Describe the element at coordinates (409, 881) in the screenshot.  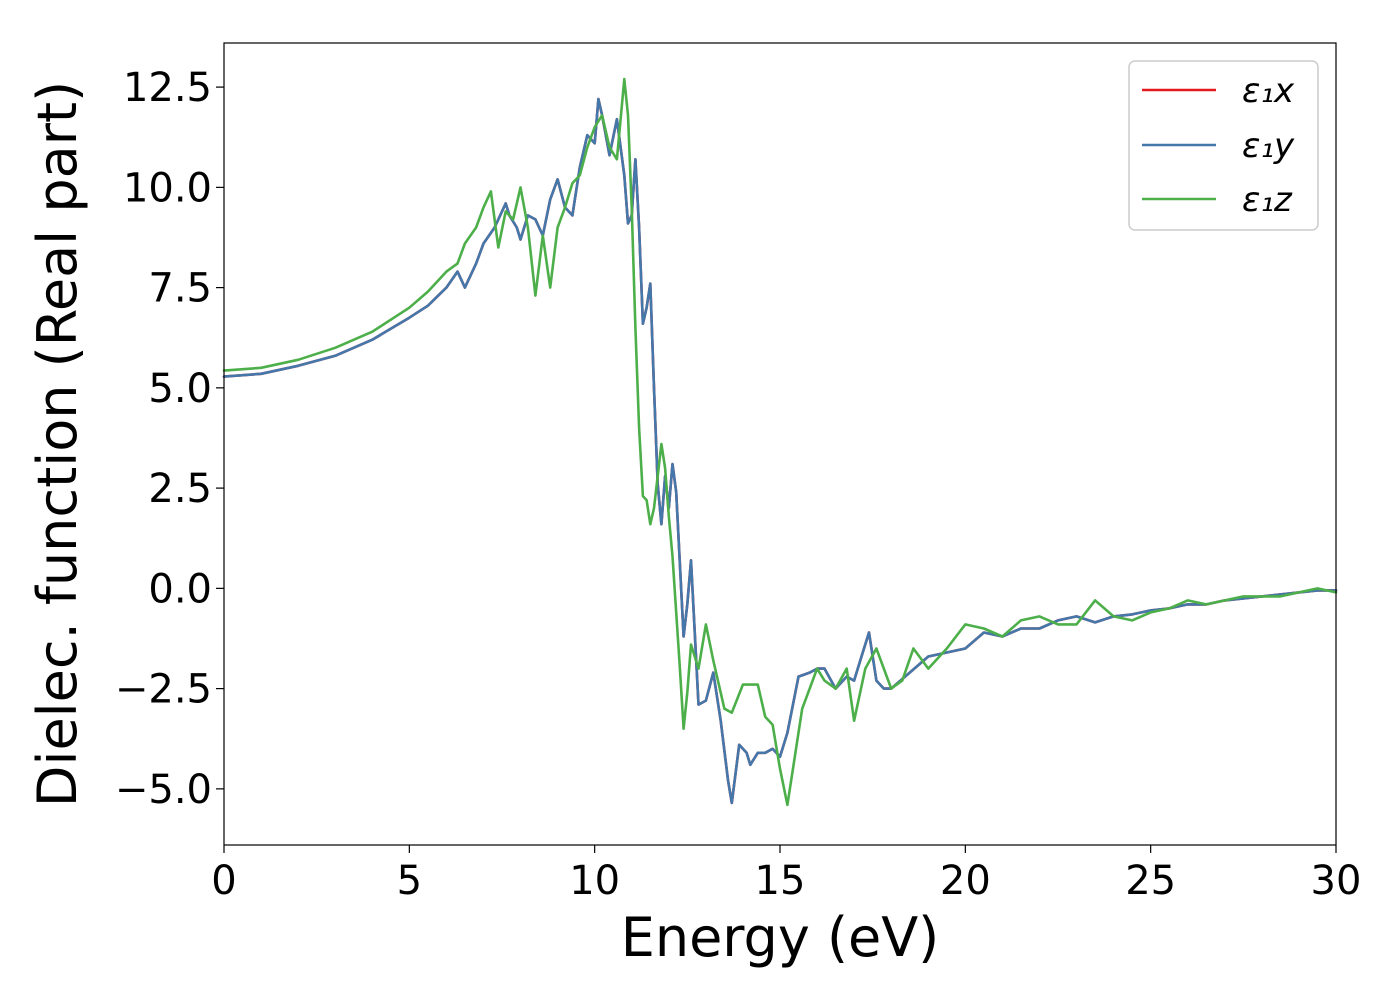
I see `x-tick-label: 5` at that location.